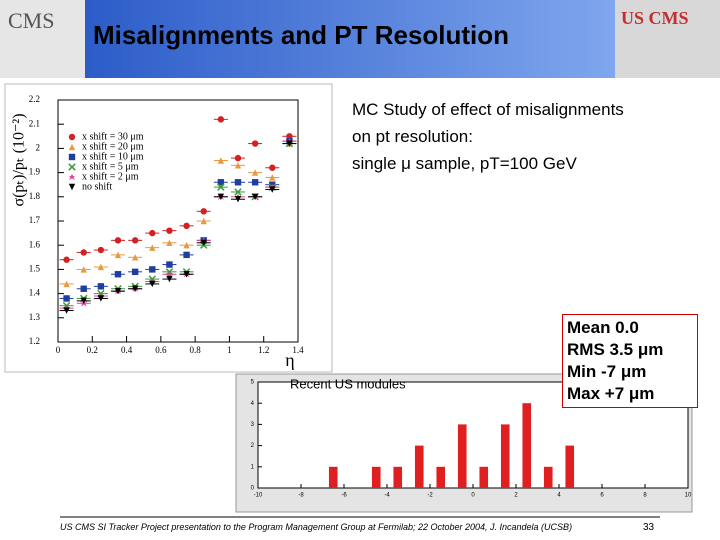 Image resolution: width=720 pixels, height=540 pixels. I want to click on x-tick-label: 0, so click(473, 496).